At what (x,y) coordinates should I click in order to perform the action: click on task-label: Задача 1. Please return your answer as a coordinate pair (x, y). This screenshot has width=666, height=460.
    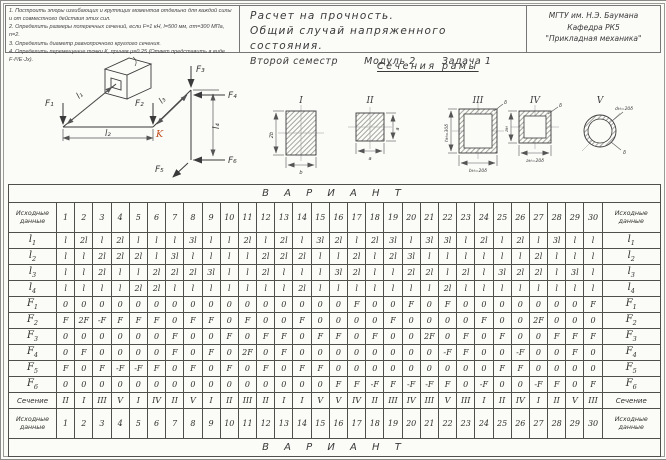
    Looking at the image, I should click on (466, 61).